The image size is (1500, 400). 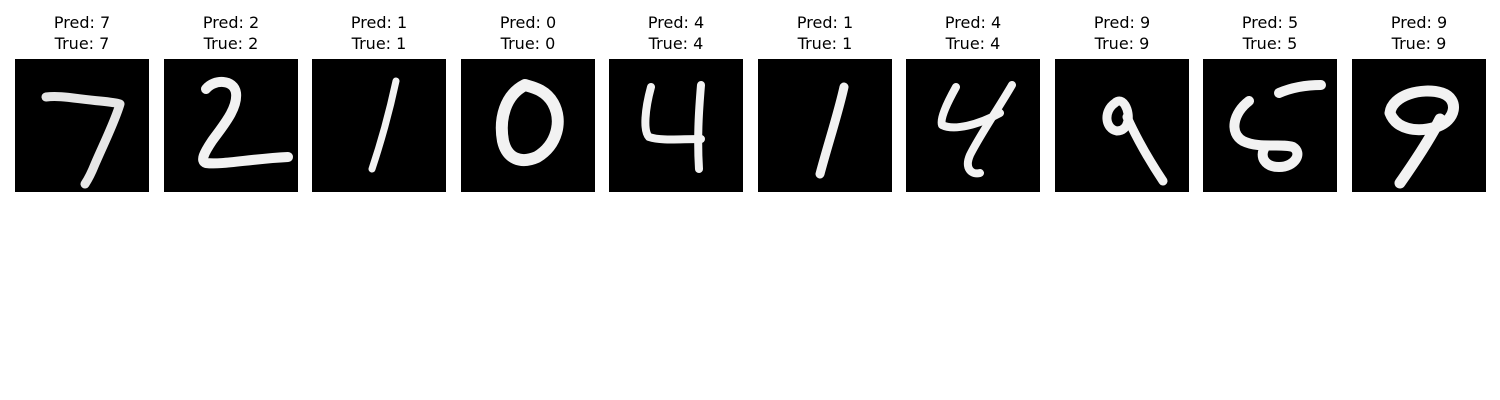 What do you see at coordinates (231, 125) in the screenshot?
I see `digit-2-icon` at bounding box center [231, 125].